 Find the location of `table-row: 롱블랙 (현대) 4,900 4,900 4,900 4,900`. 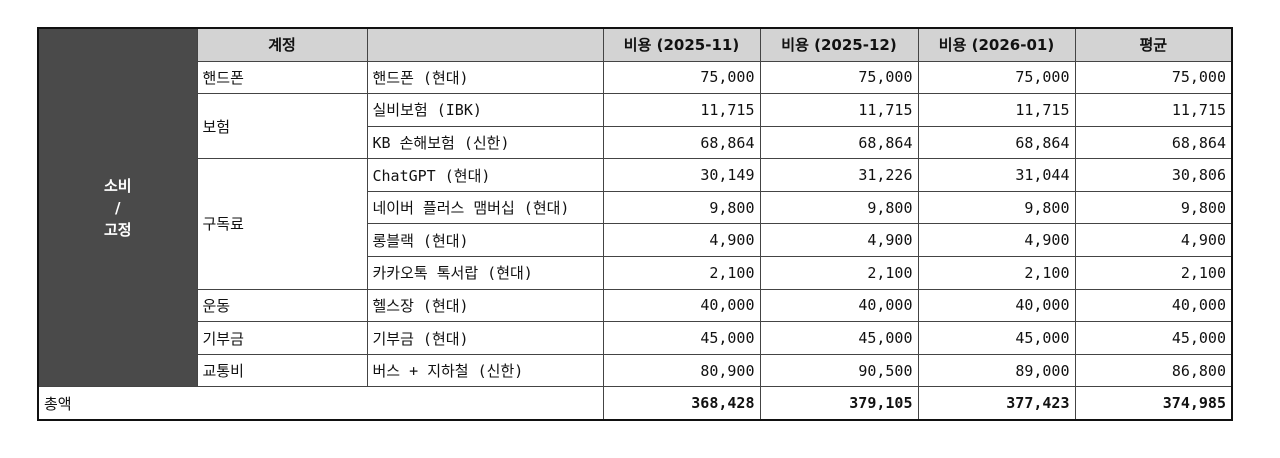

table-row: 롱블랙 (현대) 4,900 4,900 4,900 4,900 is located at coordinates (635, 240).